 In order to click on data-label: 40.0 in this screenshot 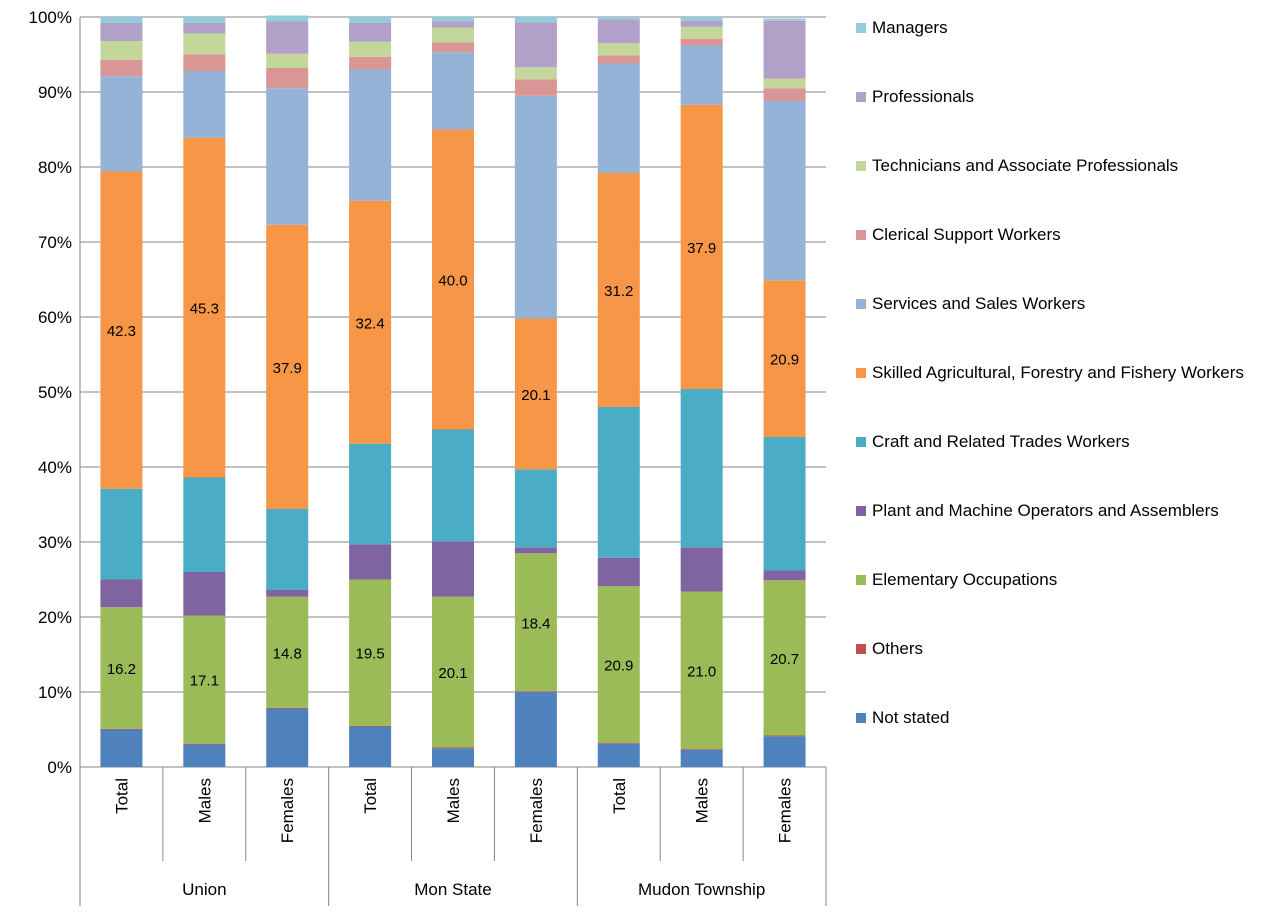, I will do `click(452, 281)`.